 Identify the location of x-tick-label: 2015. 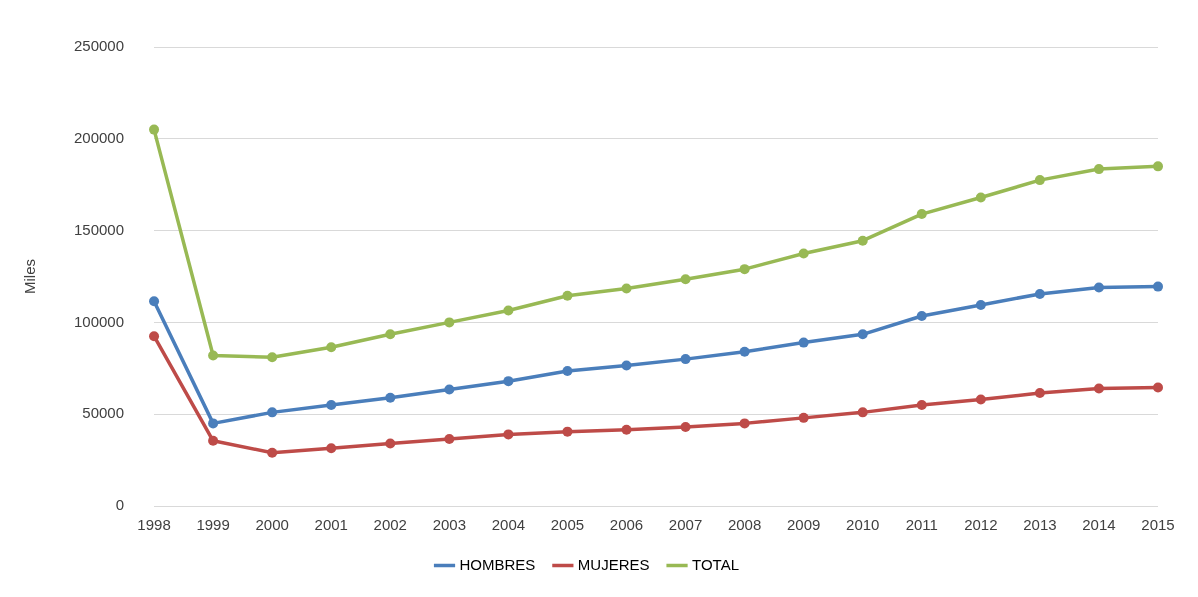
(1158, 525).